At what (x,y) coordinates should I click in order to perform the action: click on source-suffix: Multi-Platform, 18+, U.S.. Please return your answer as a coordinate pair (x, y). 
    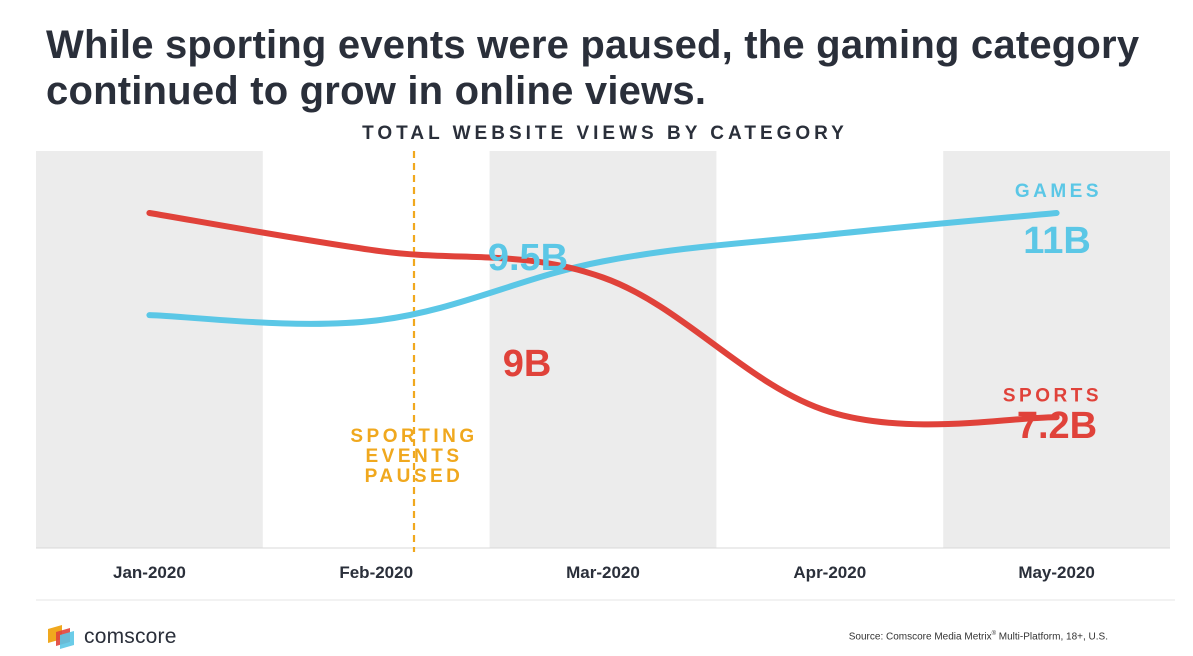
    Looking at the image, I should click on (1052, 637).